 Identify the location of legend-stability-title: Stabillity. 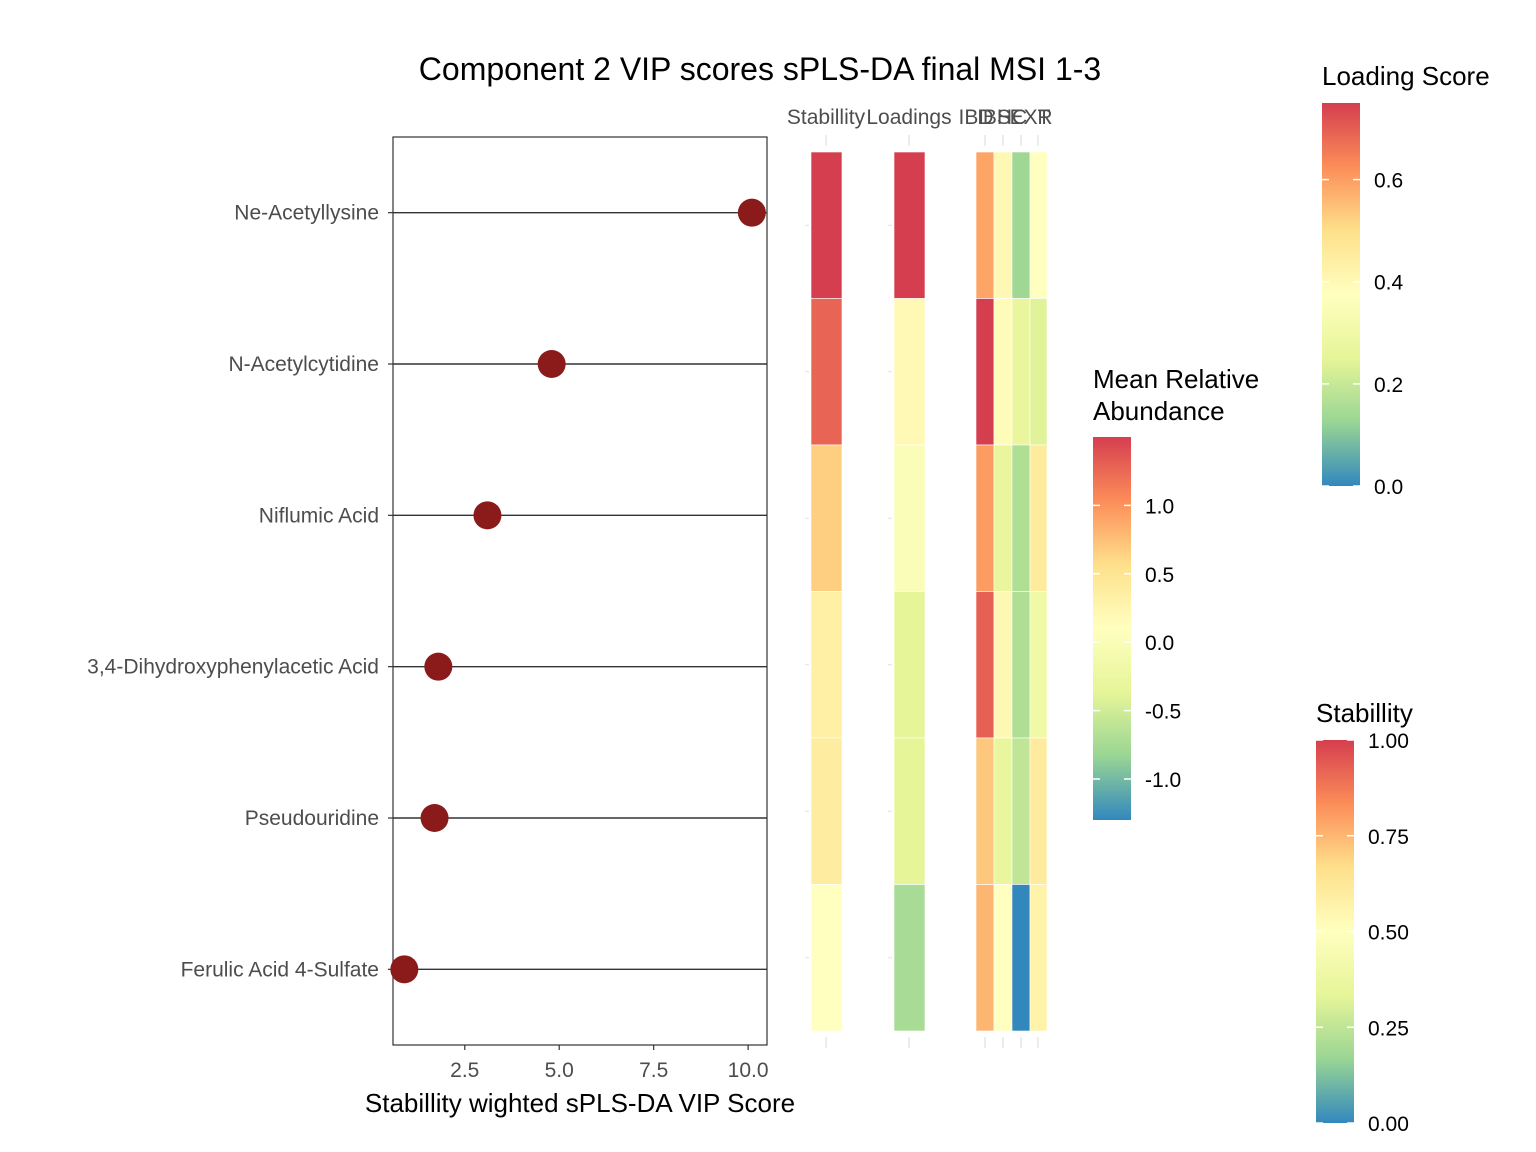
(1364, 713).